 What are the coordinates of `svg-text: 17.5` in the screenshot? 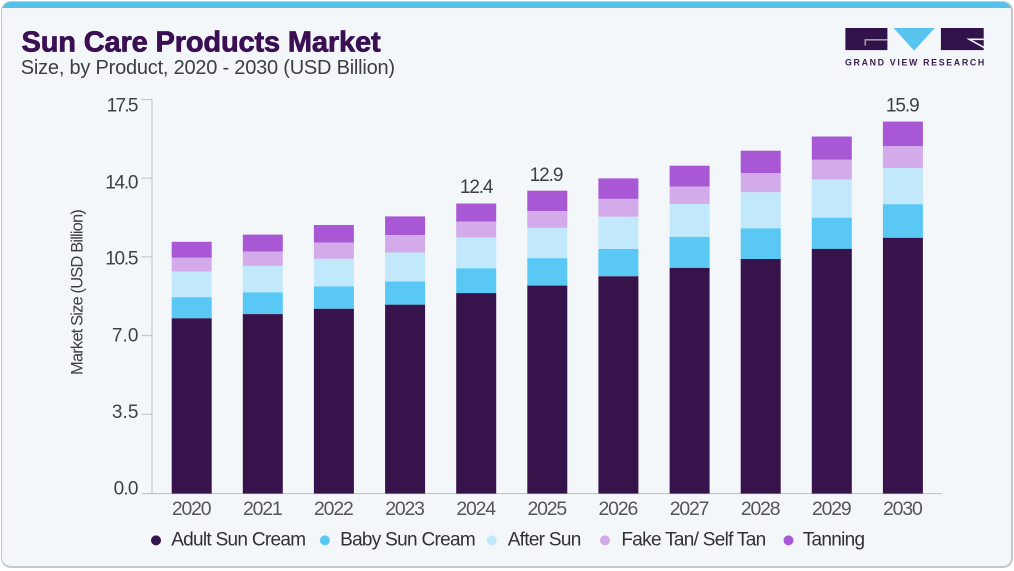 It's located at (123, 105).